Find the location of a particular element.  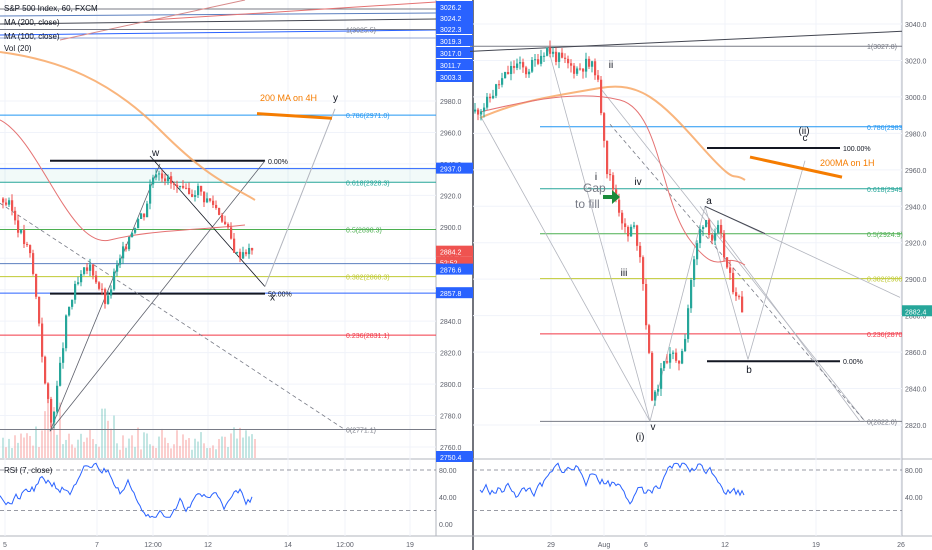

gap-arrow-icon is located at coordinates (611, 197).